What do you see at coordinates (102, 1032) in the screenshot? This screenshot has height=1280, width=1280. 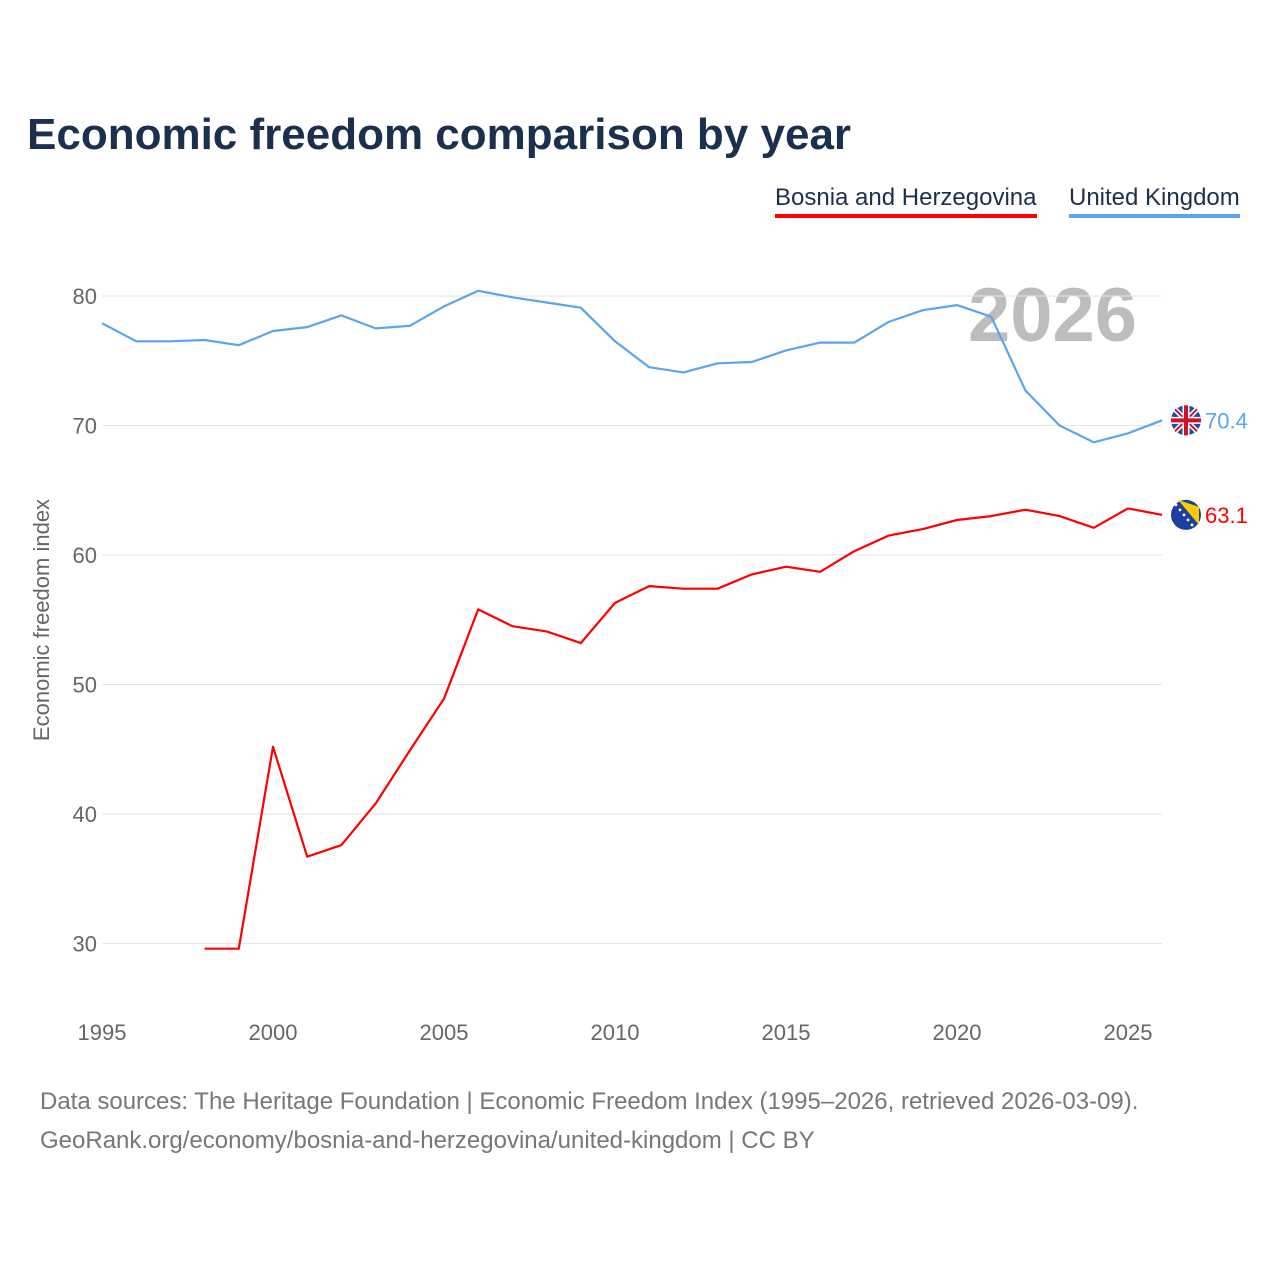 I see `x-tick-label: 1995` at bounding box center [102, 1032].